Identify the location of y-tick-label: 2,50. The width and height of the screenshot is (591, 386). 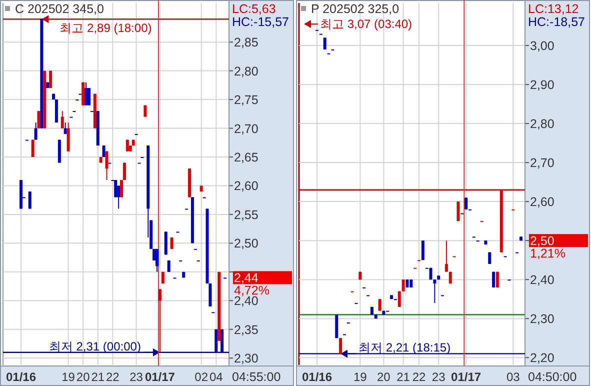
(246, 243).